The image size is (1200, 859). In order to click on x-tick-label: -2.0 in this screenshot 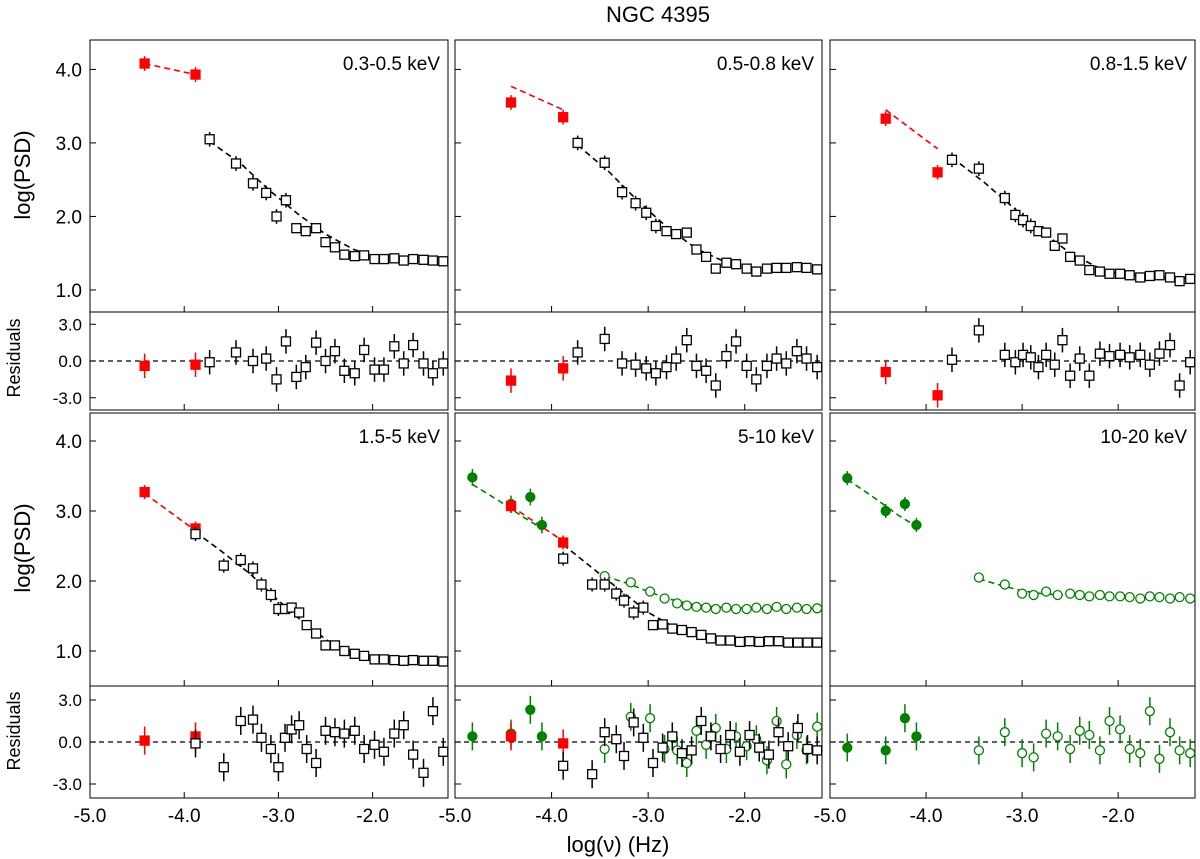, I will do `click(744, 816)`.